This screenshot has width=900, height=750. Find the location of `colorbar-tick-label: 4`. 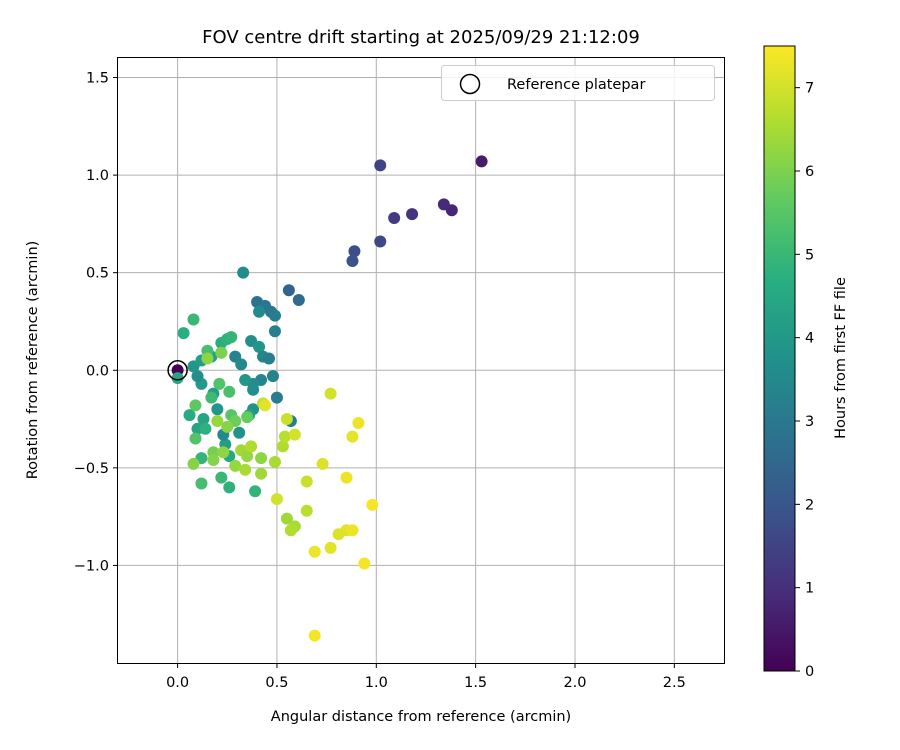

colorbar-tick-label: 4 is located at coordinates (809, 339).